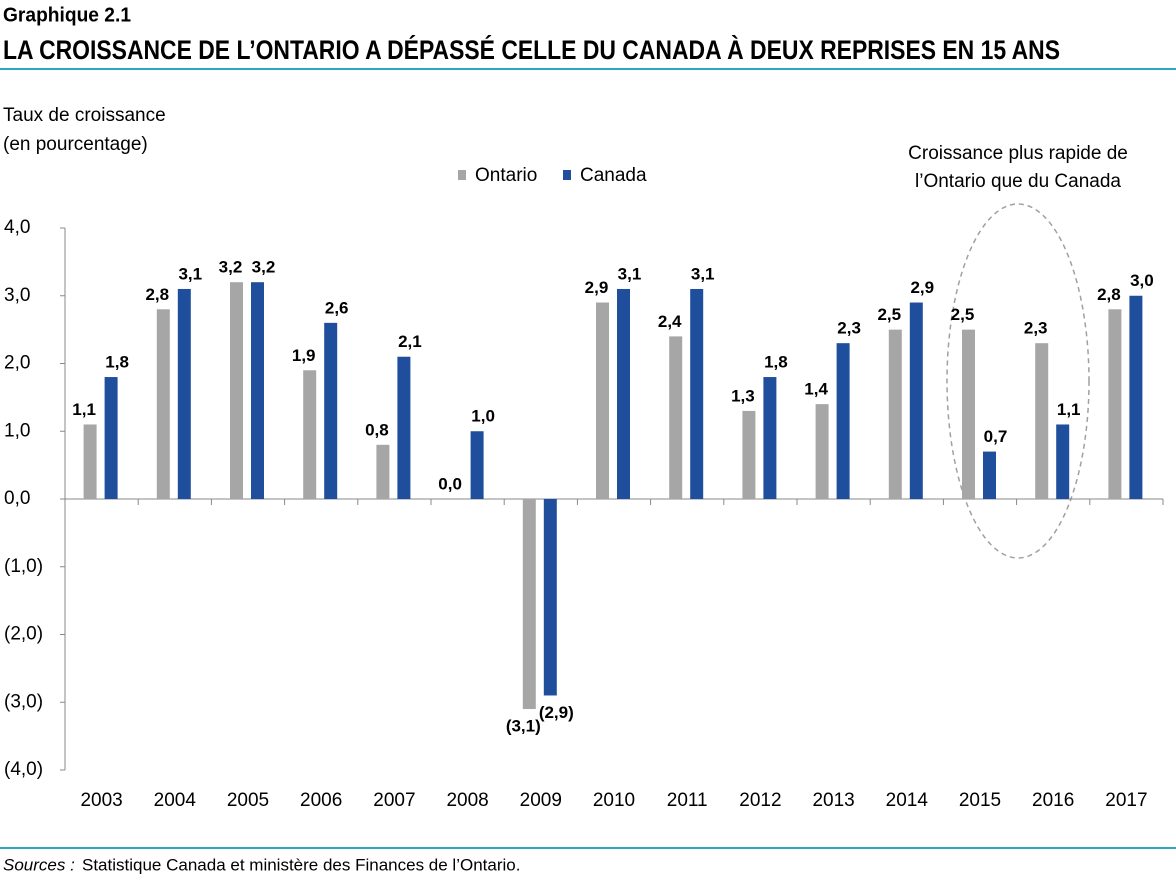  I want to click on value-label: 0,8, so click(377, 429).